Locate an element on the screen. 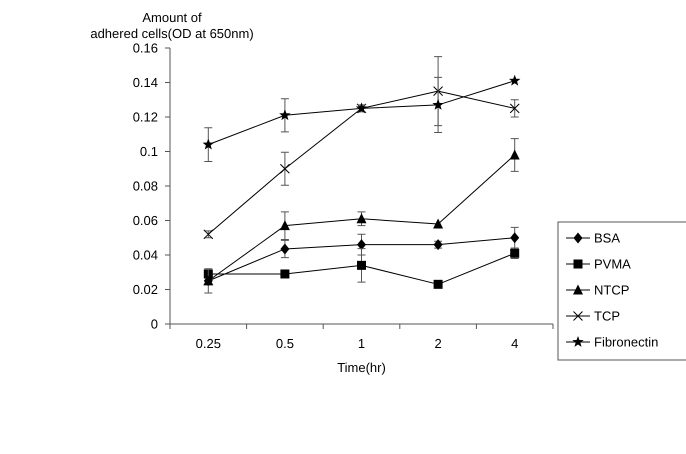  y-tick-label: 0.02 is located at coordinates (145, 290).